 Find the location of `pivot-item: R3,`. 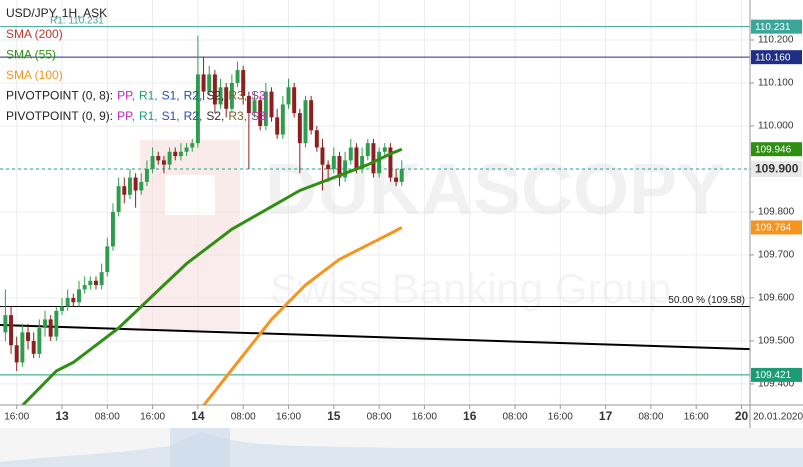

pivot-item: R3, is located at coordinates (237, 96).